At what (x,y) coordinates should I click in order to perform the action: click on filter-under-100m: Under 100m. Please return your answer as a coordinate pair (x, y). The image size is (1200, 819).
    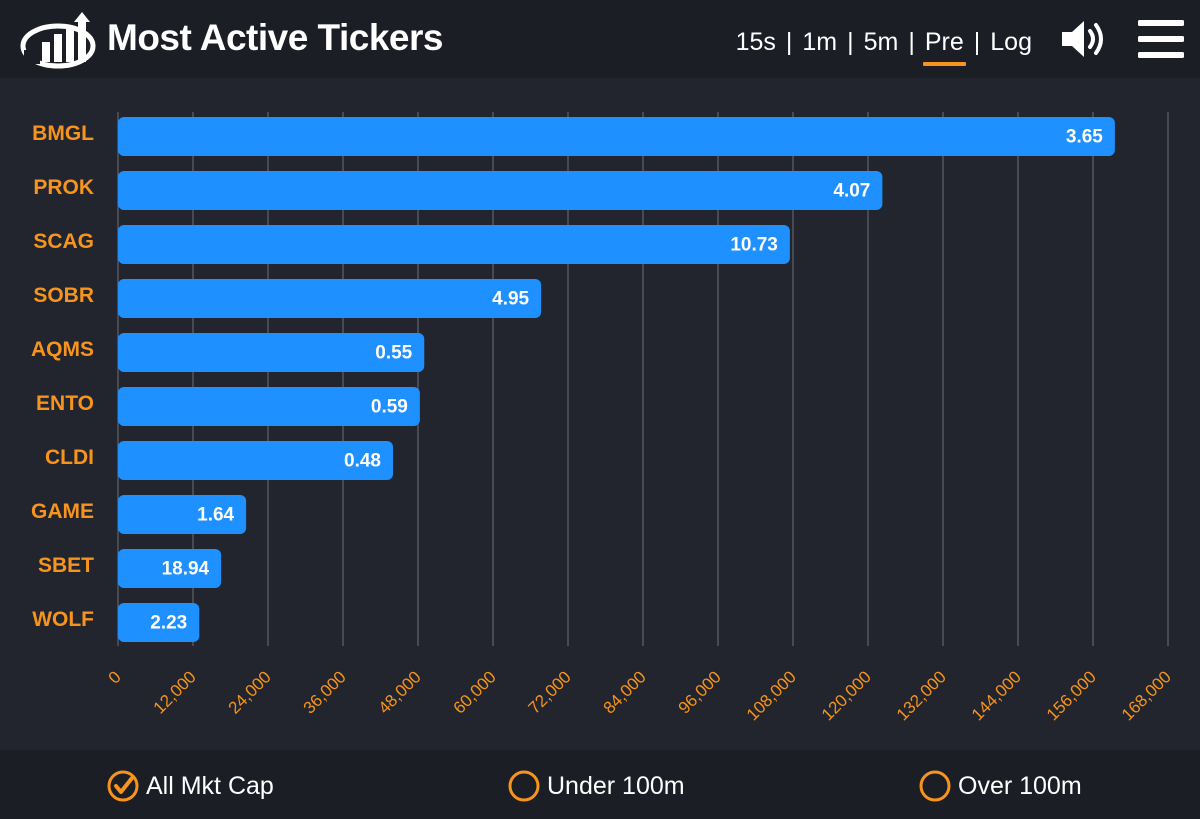
    Looking at the image, I should click on (596, 786).